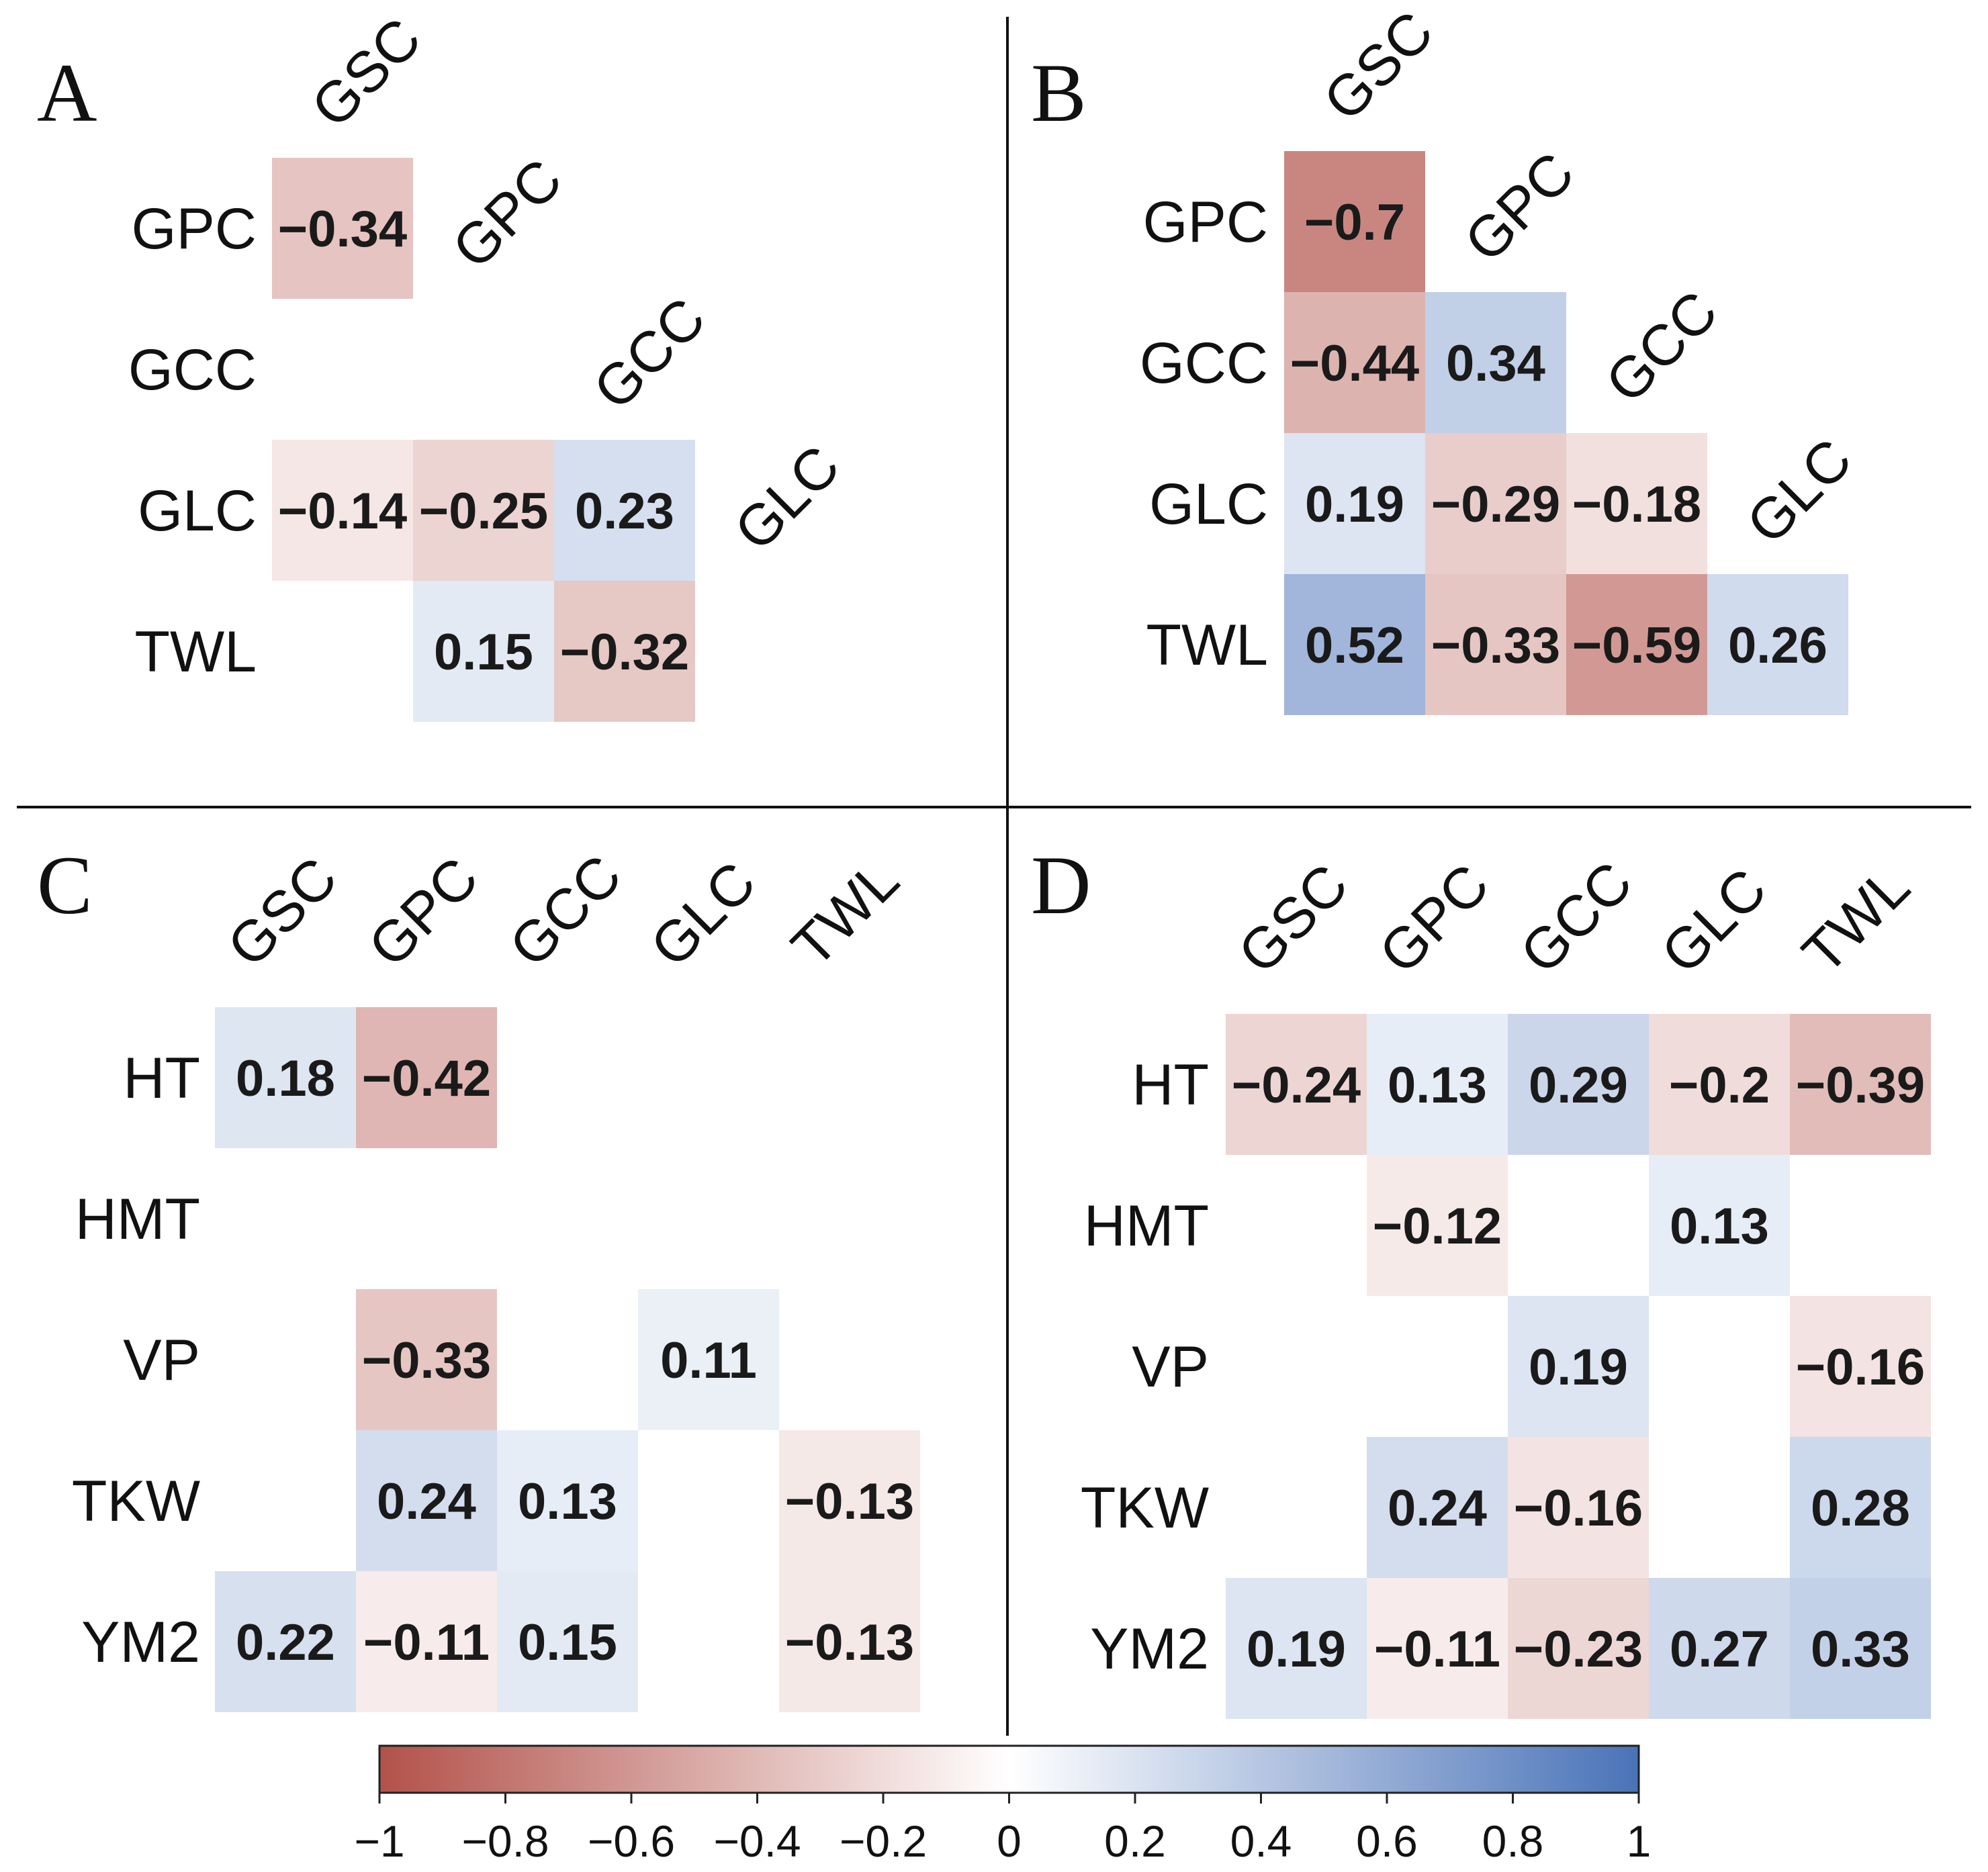 This screenshot has height=1872, width=1988. I want to click on cell-value-label: 0.52, so click(1354, 645).